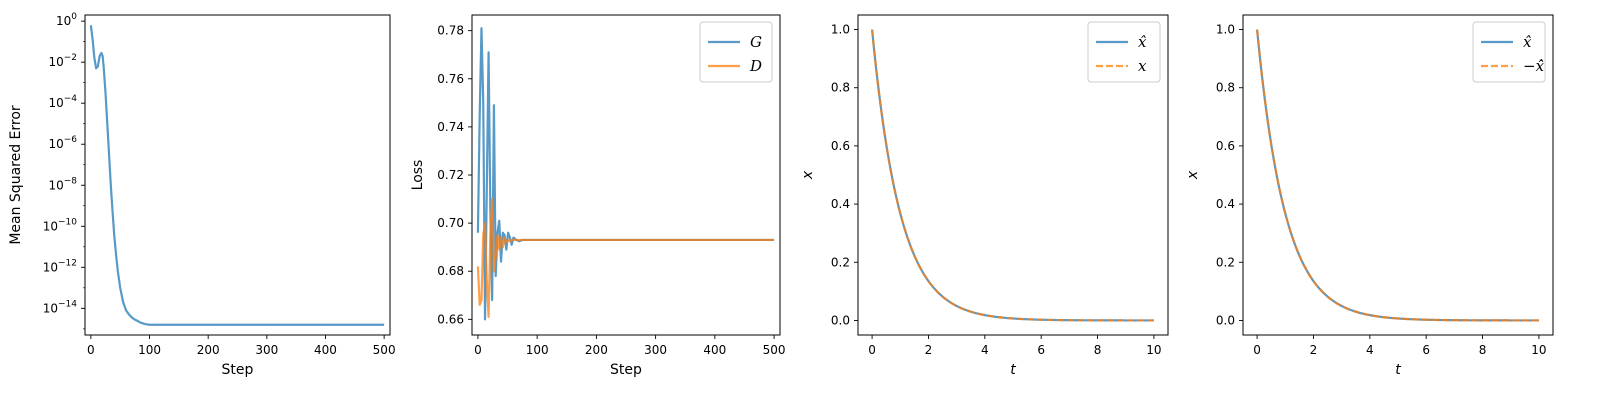 The height and width of the screenshot is (400, 1600). Describe the element at coordinates (450, 271) in the screenshot. I see `y-tick-label: 0.68` at that location.